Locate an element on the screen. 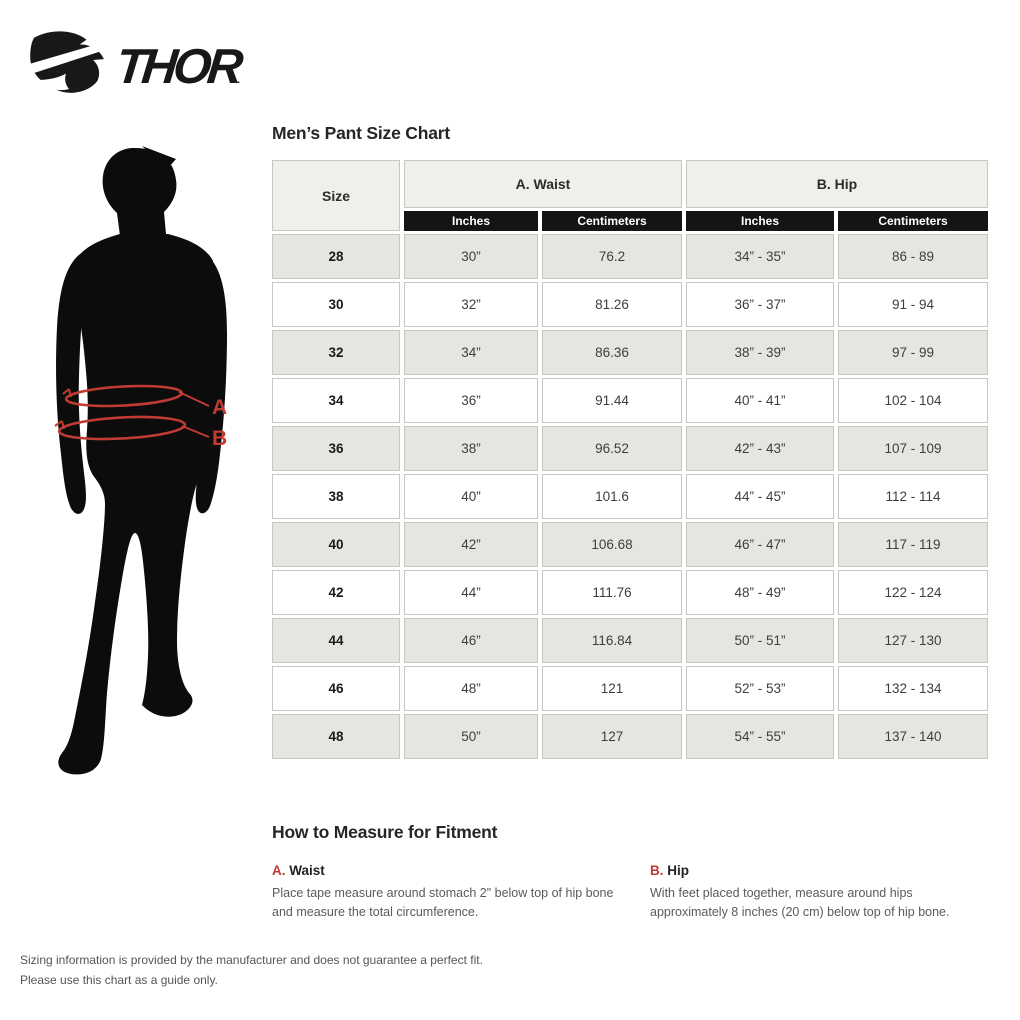  thor-helmet-icon is located at coordinates (68, 62).